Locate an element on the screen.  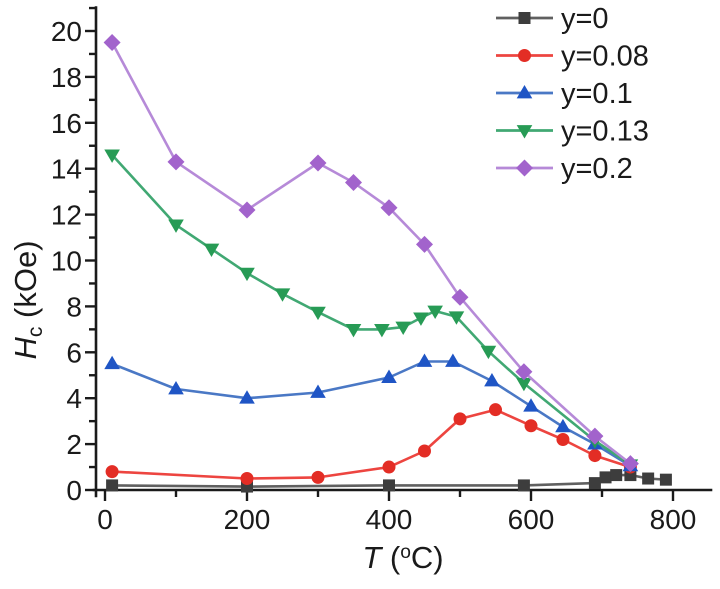
series-y0 is located at coordinates (389, 481).